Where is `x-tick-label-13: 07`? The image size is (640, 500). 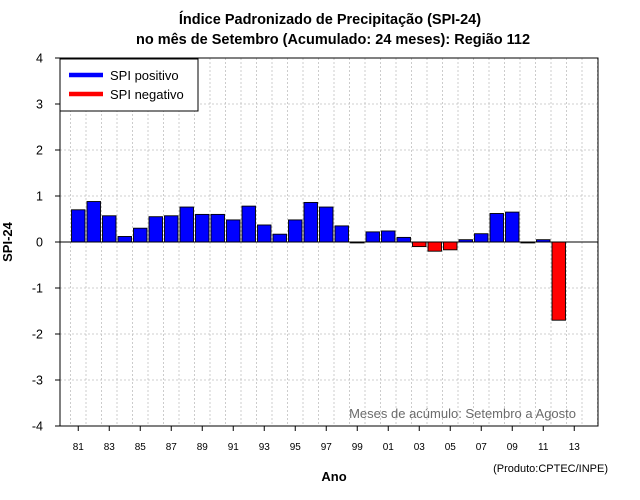 x-tick-label-13: 07 is located at coordinates (482, 447).